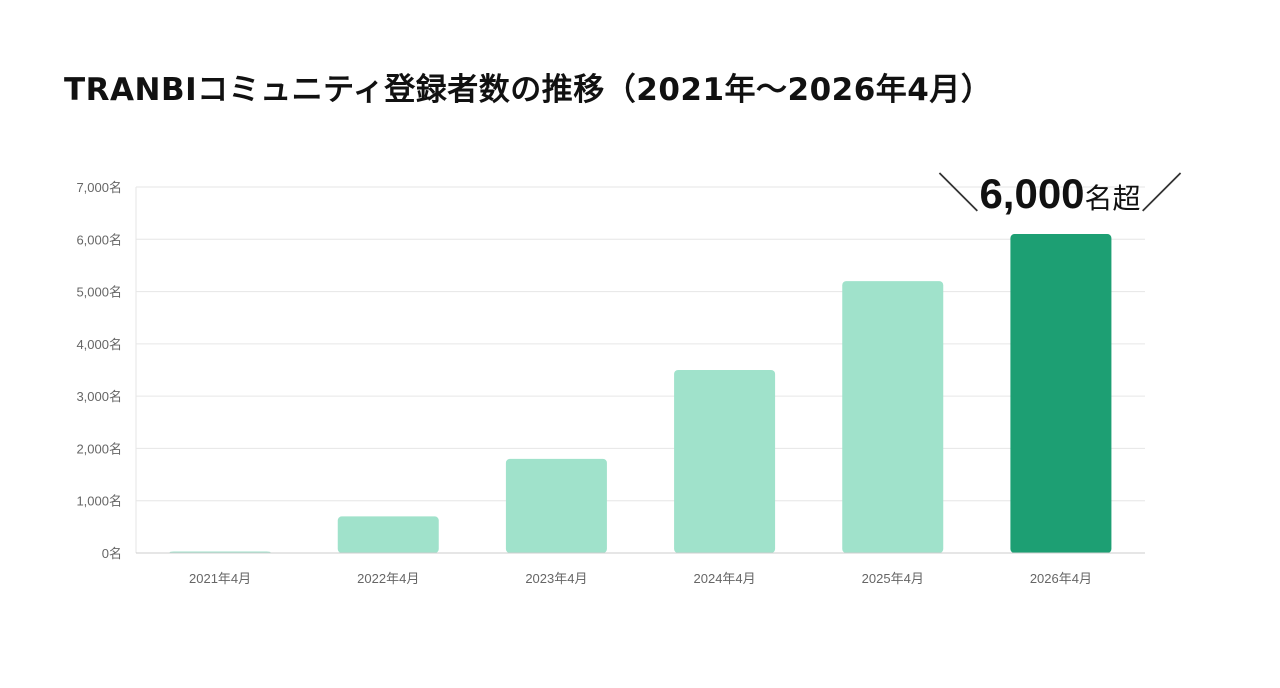  What do you see at coordinates (112, 553) in the screenshot?
I see `y-tick-label: 0名` at bounding box center [112, 553].